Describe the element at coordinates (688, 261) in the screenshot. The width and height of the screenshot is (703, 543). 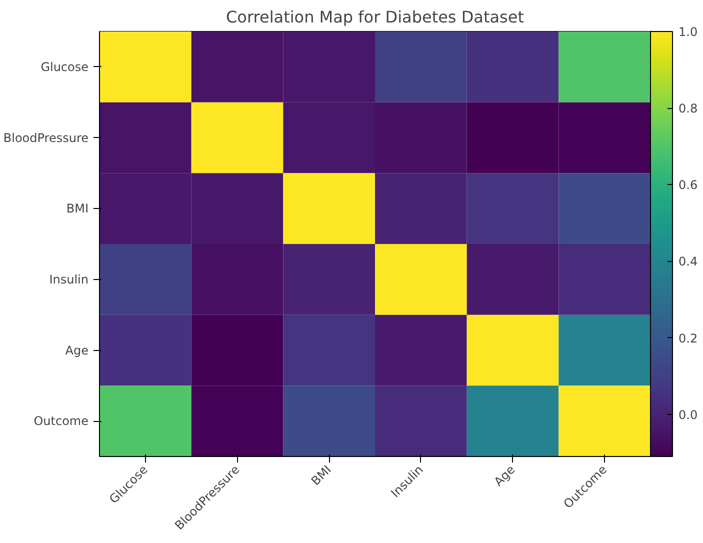
I see `color-bar-label: 0.4` at that location.